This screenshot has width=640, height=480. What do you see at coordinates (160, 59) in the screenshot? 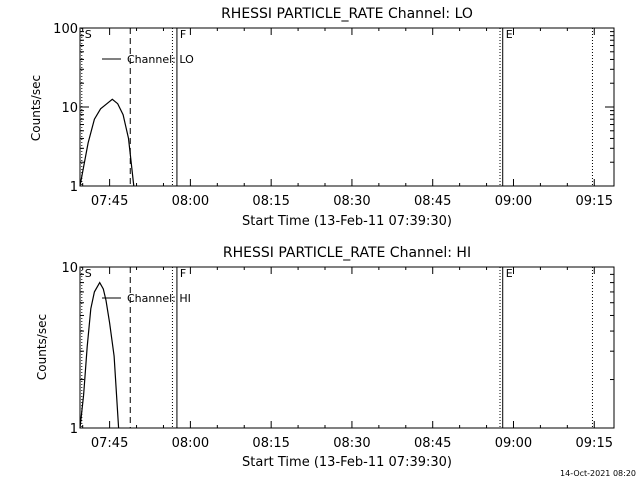
I see `legend-label: Channel: LO` at bounding box center [160, 59].